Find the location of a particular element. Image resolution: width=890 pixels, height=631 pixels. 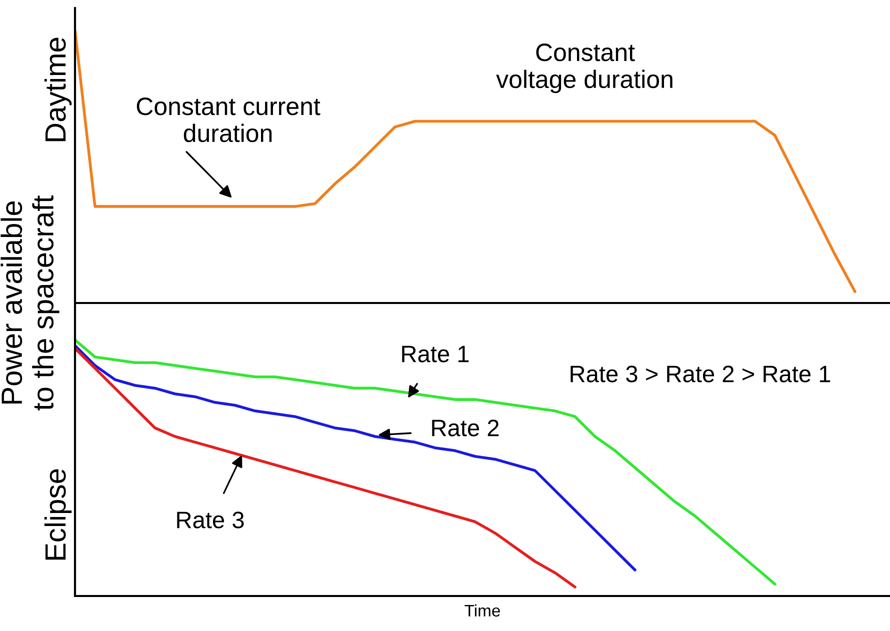

series-label: Rate 1 is located at coordinates (435, 354).